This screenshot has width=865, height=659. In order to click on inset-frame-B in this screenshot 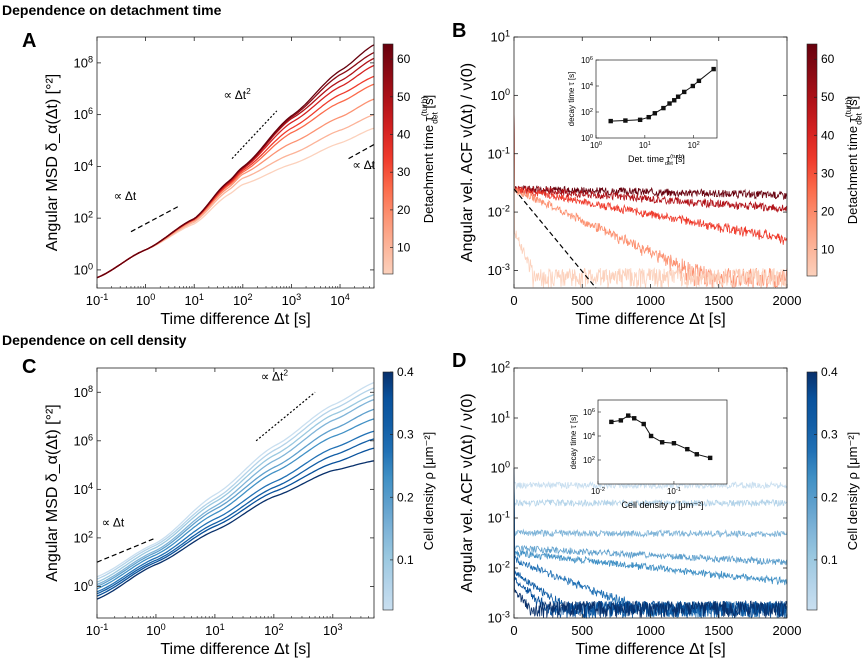, I will do `click(656, 99)`.